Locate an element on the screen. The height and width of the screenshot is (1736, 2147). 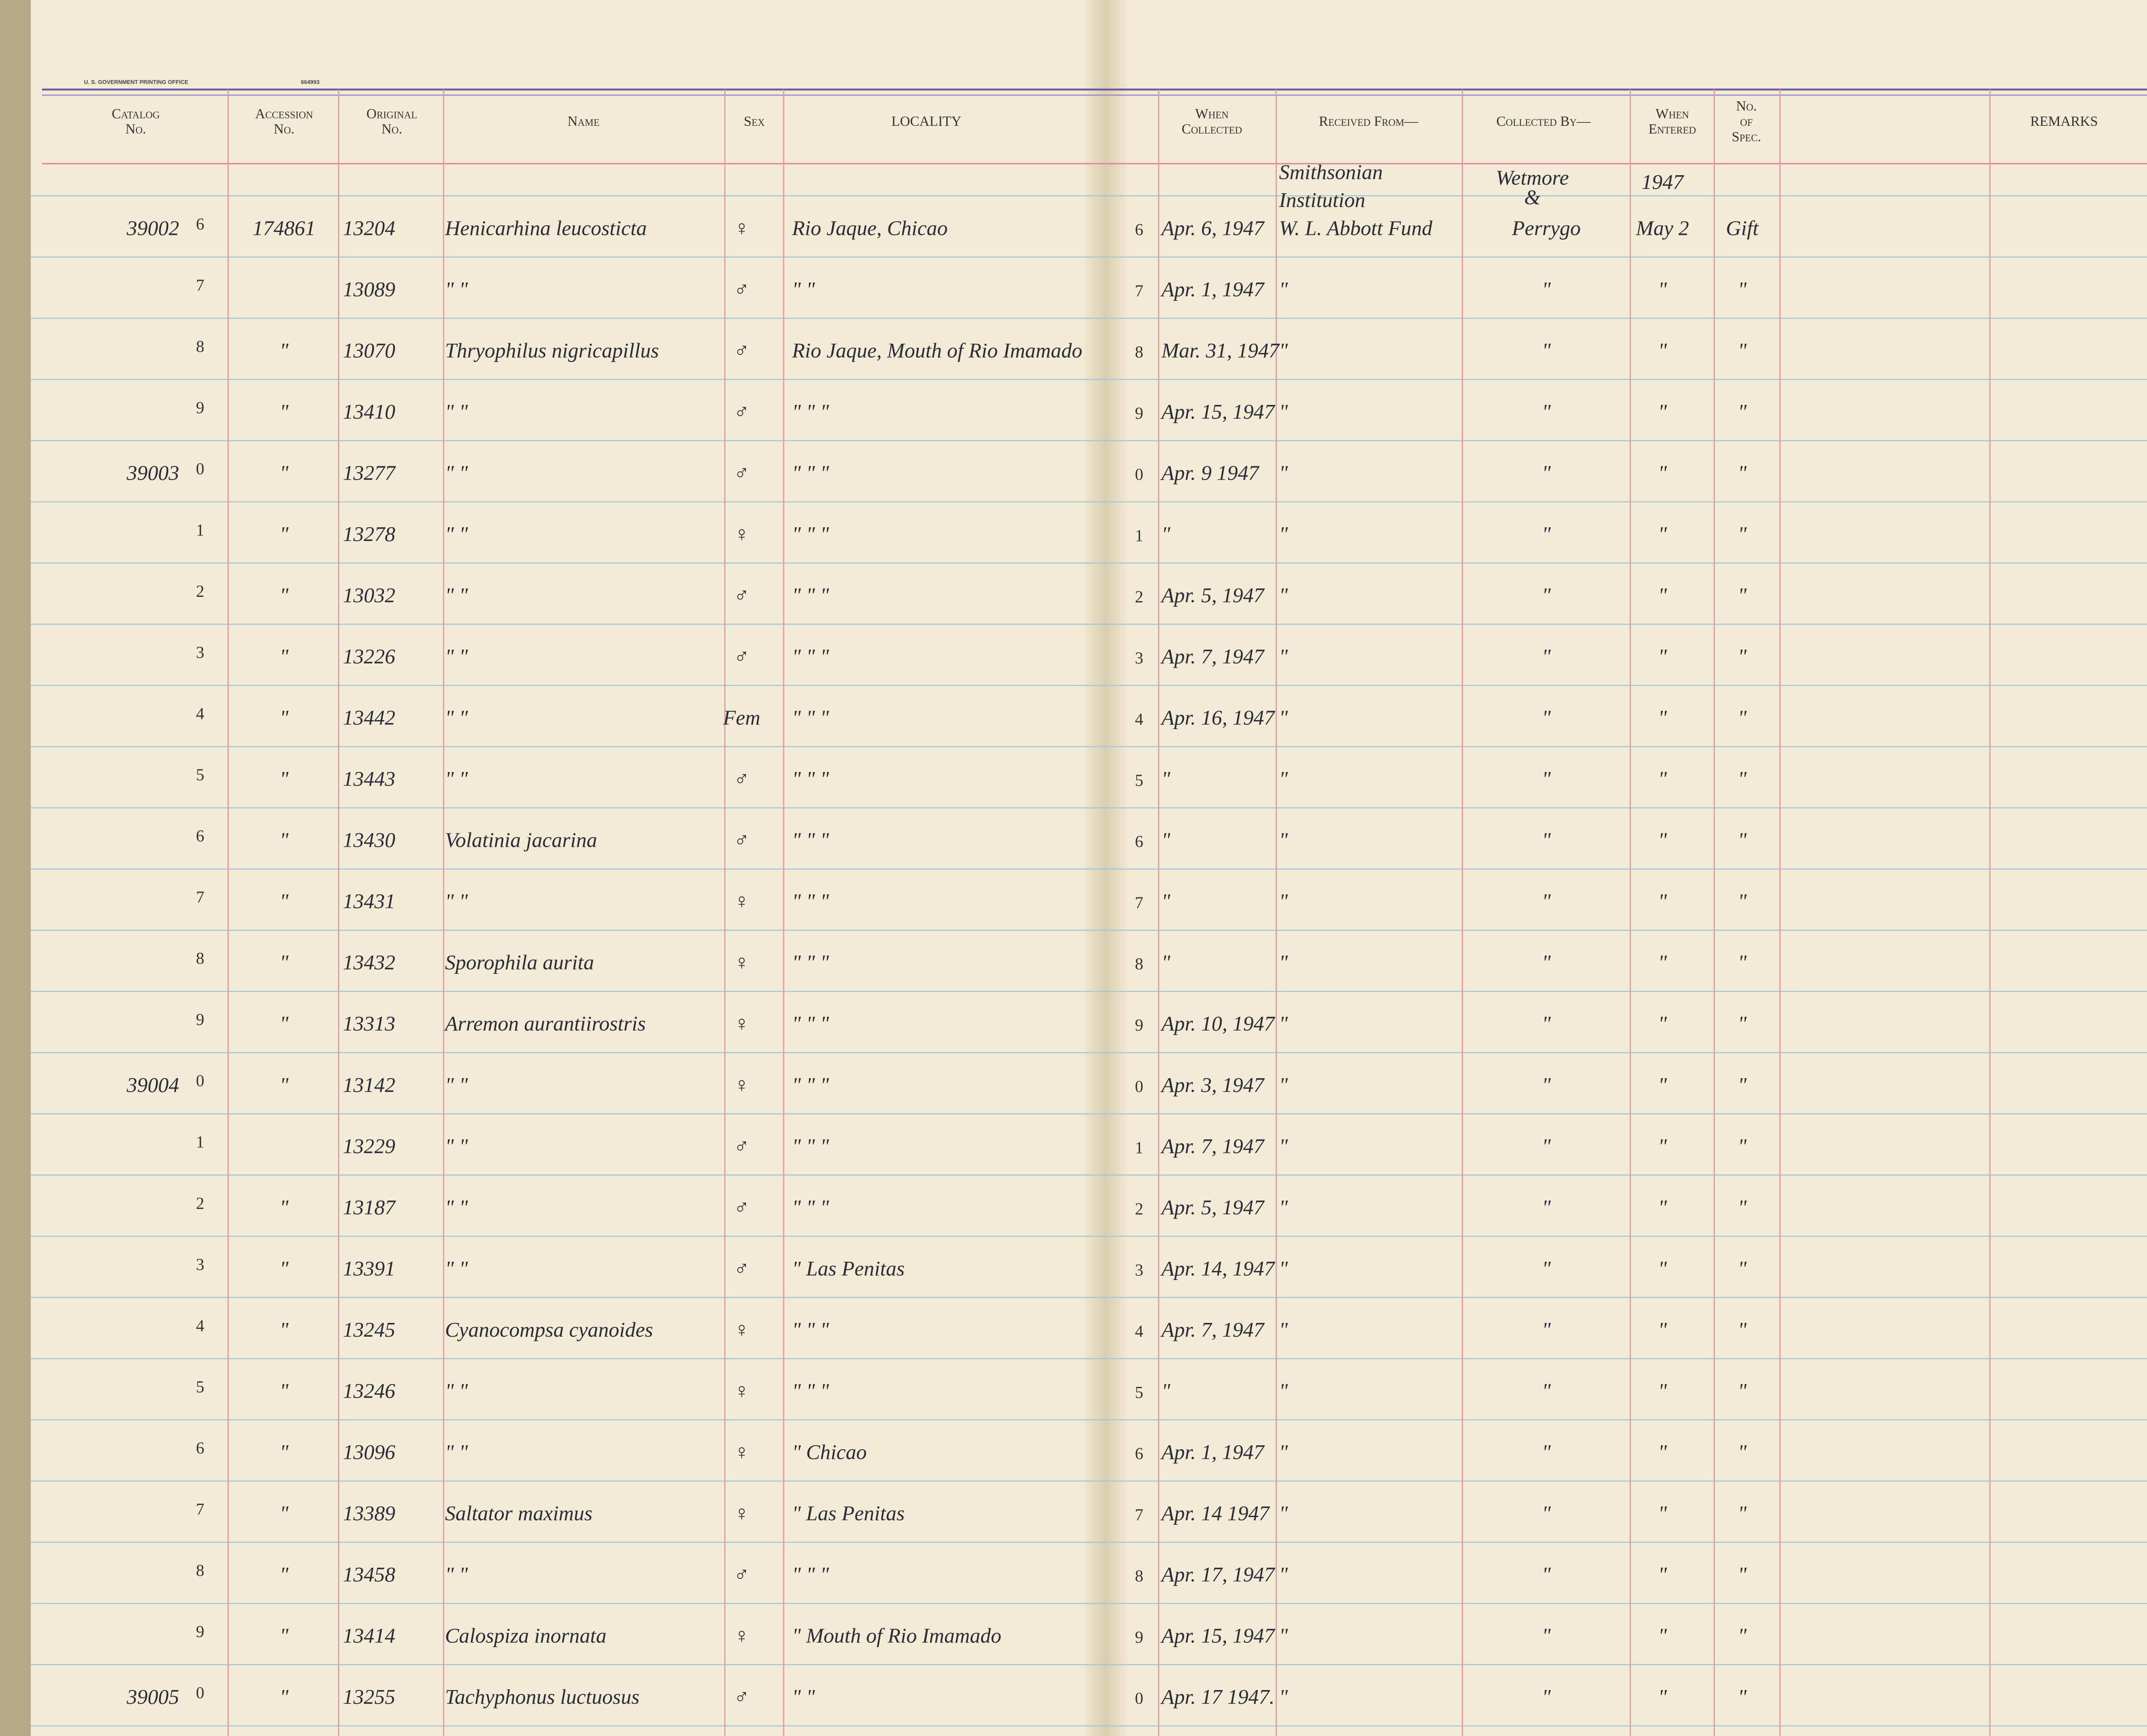
column-header: Name is located at coordinates (584, 122).